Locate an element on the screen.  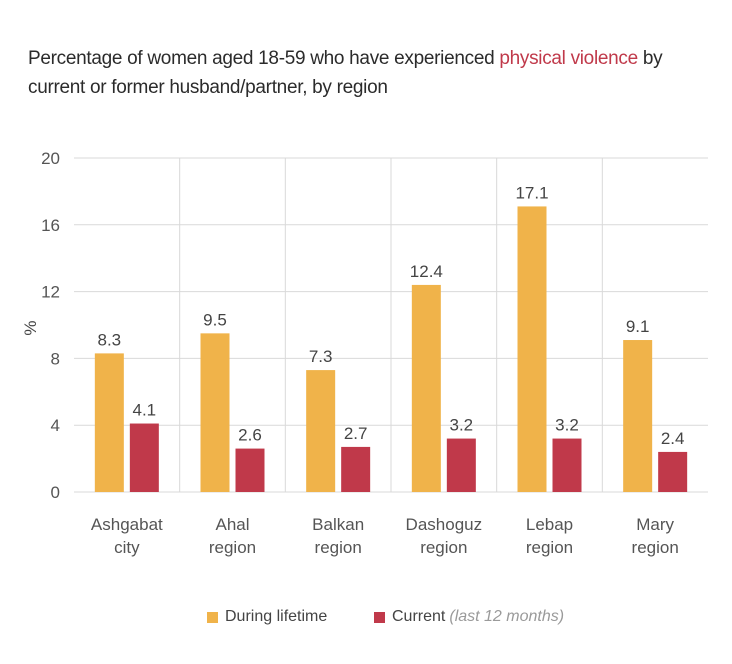
y-tick-label: 16 is located at coordinates (50, 225).